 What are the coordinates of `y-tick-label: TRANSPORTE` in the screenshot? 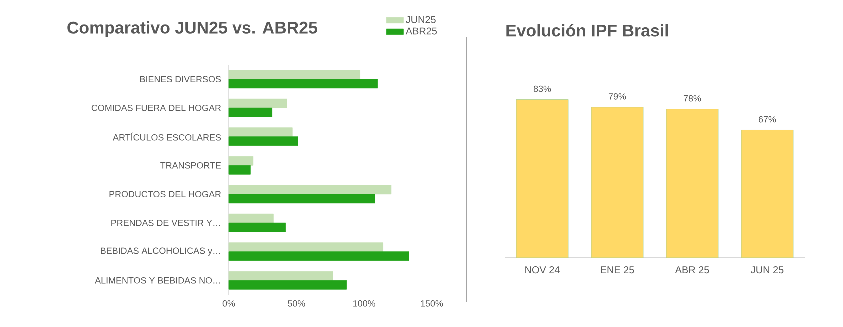 It's located at (191, 165).